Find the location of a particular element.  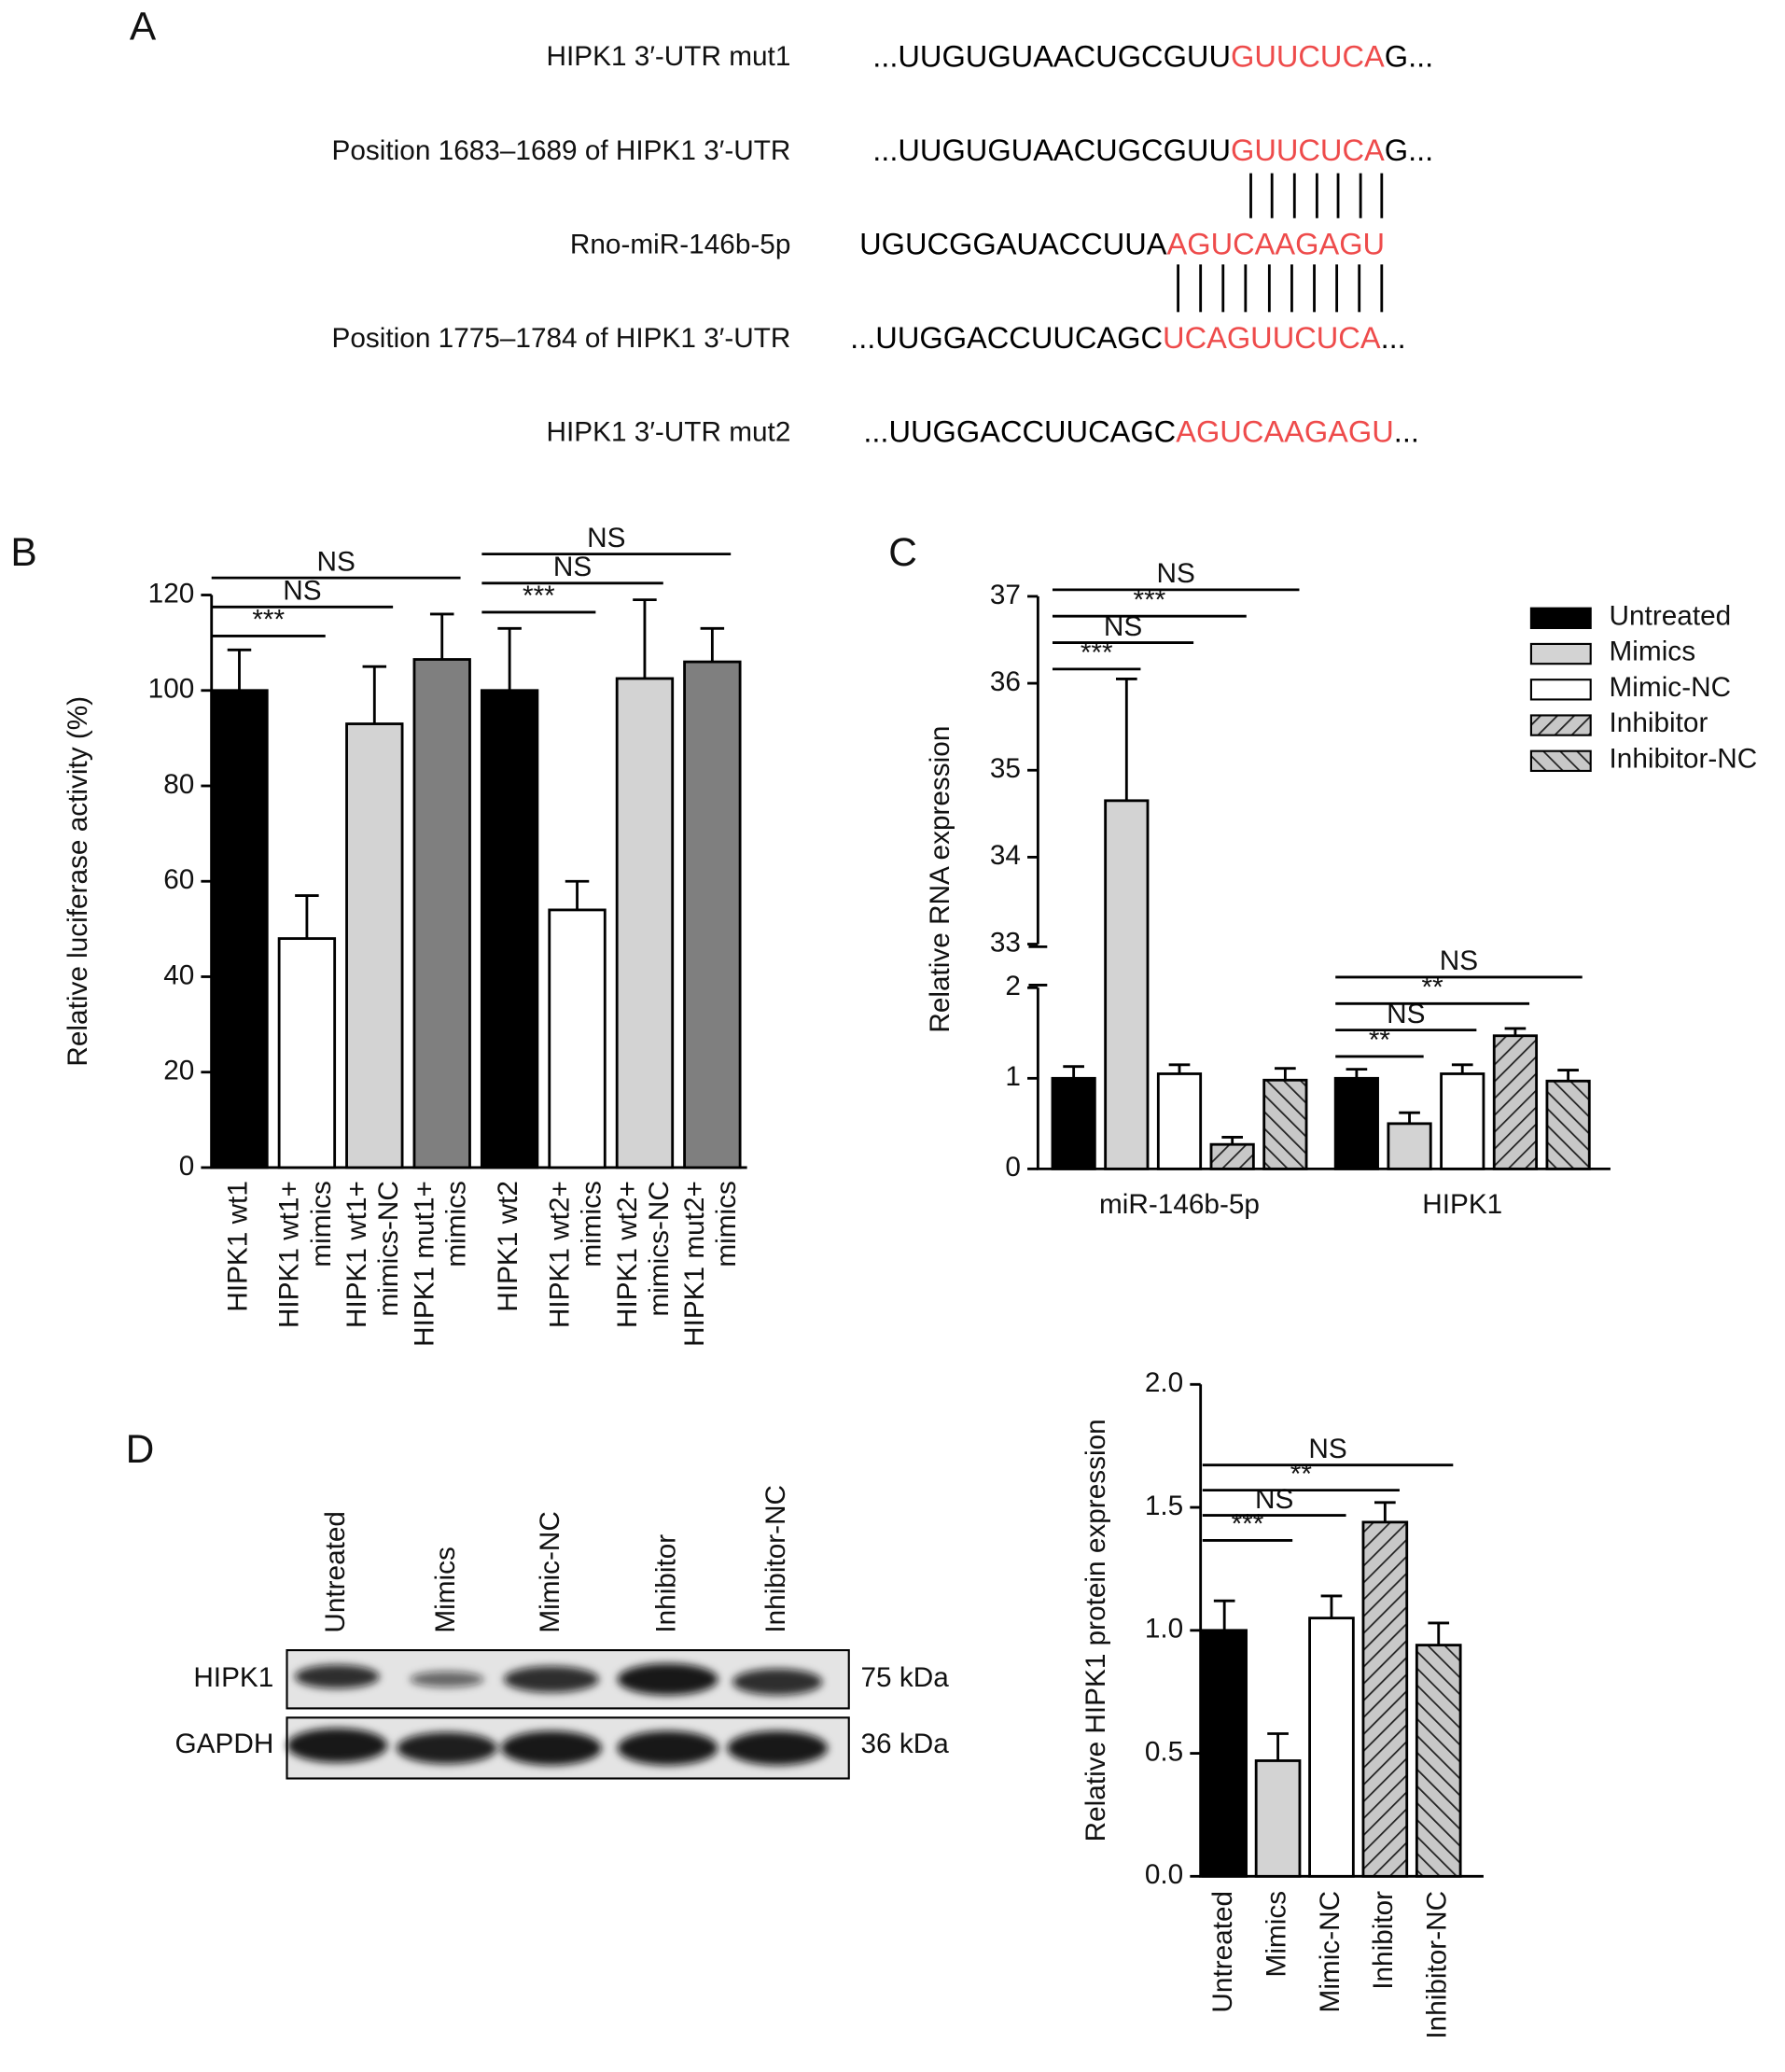

legend-label: Untreated is located at coordinates (1671, 615).